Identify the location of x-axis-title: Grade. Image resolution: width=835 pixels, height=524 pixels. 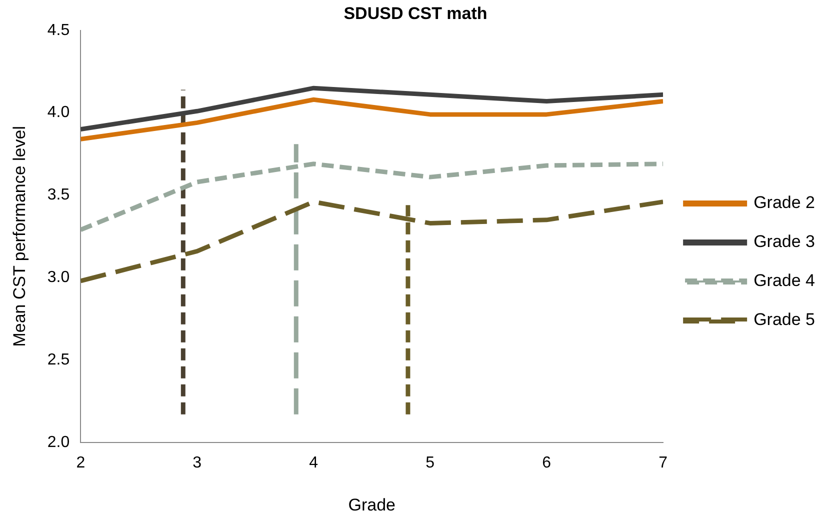
(372, 504).